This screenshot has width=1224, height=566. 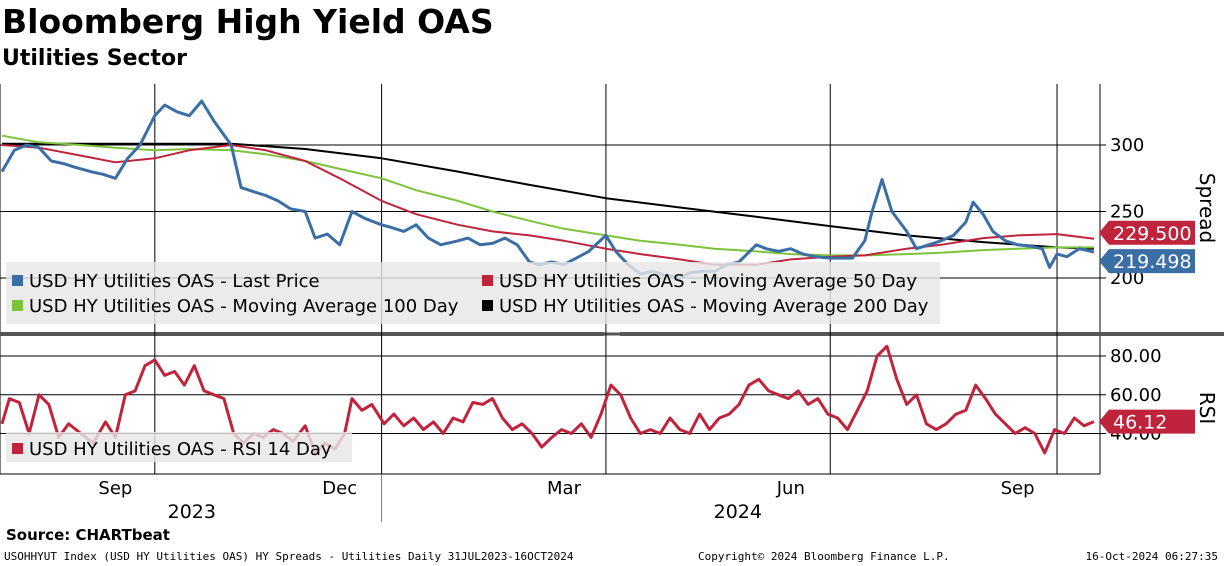 I want to click on x-tick-label: Mar, so click(x=564, y=488).